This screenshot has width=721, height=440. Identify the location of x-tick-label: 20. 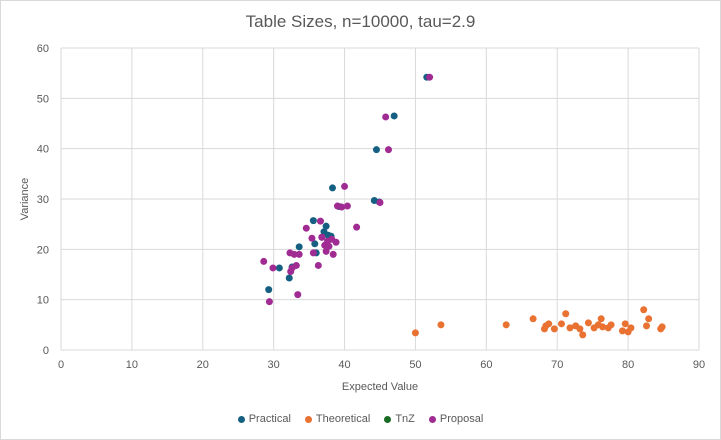
(203, 365).